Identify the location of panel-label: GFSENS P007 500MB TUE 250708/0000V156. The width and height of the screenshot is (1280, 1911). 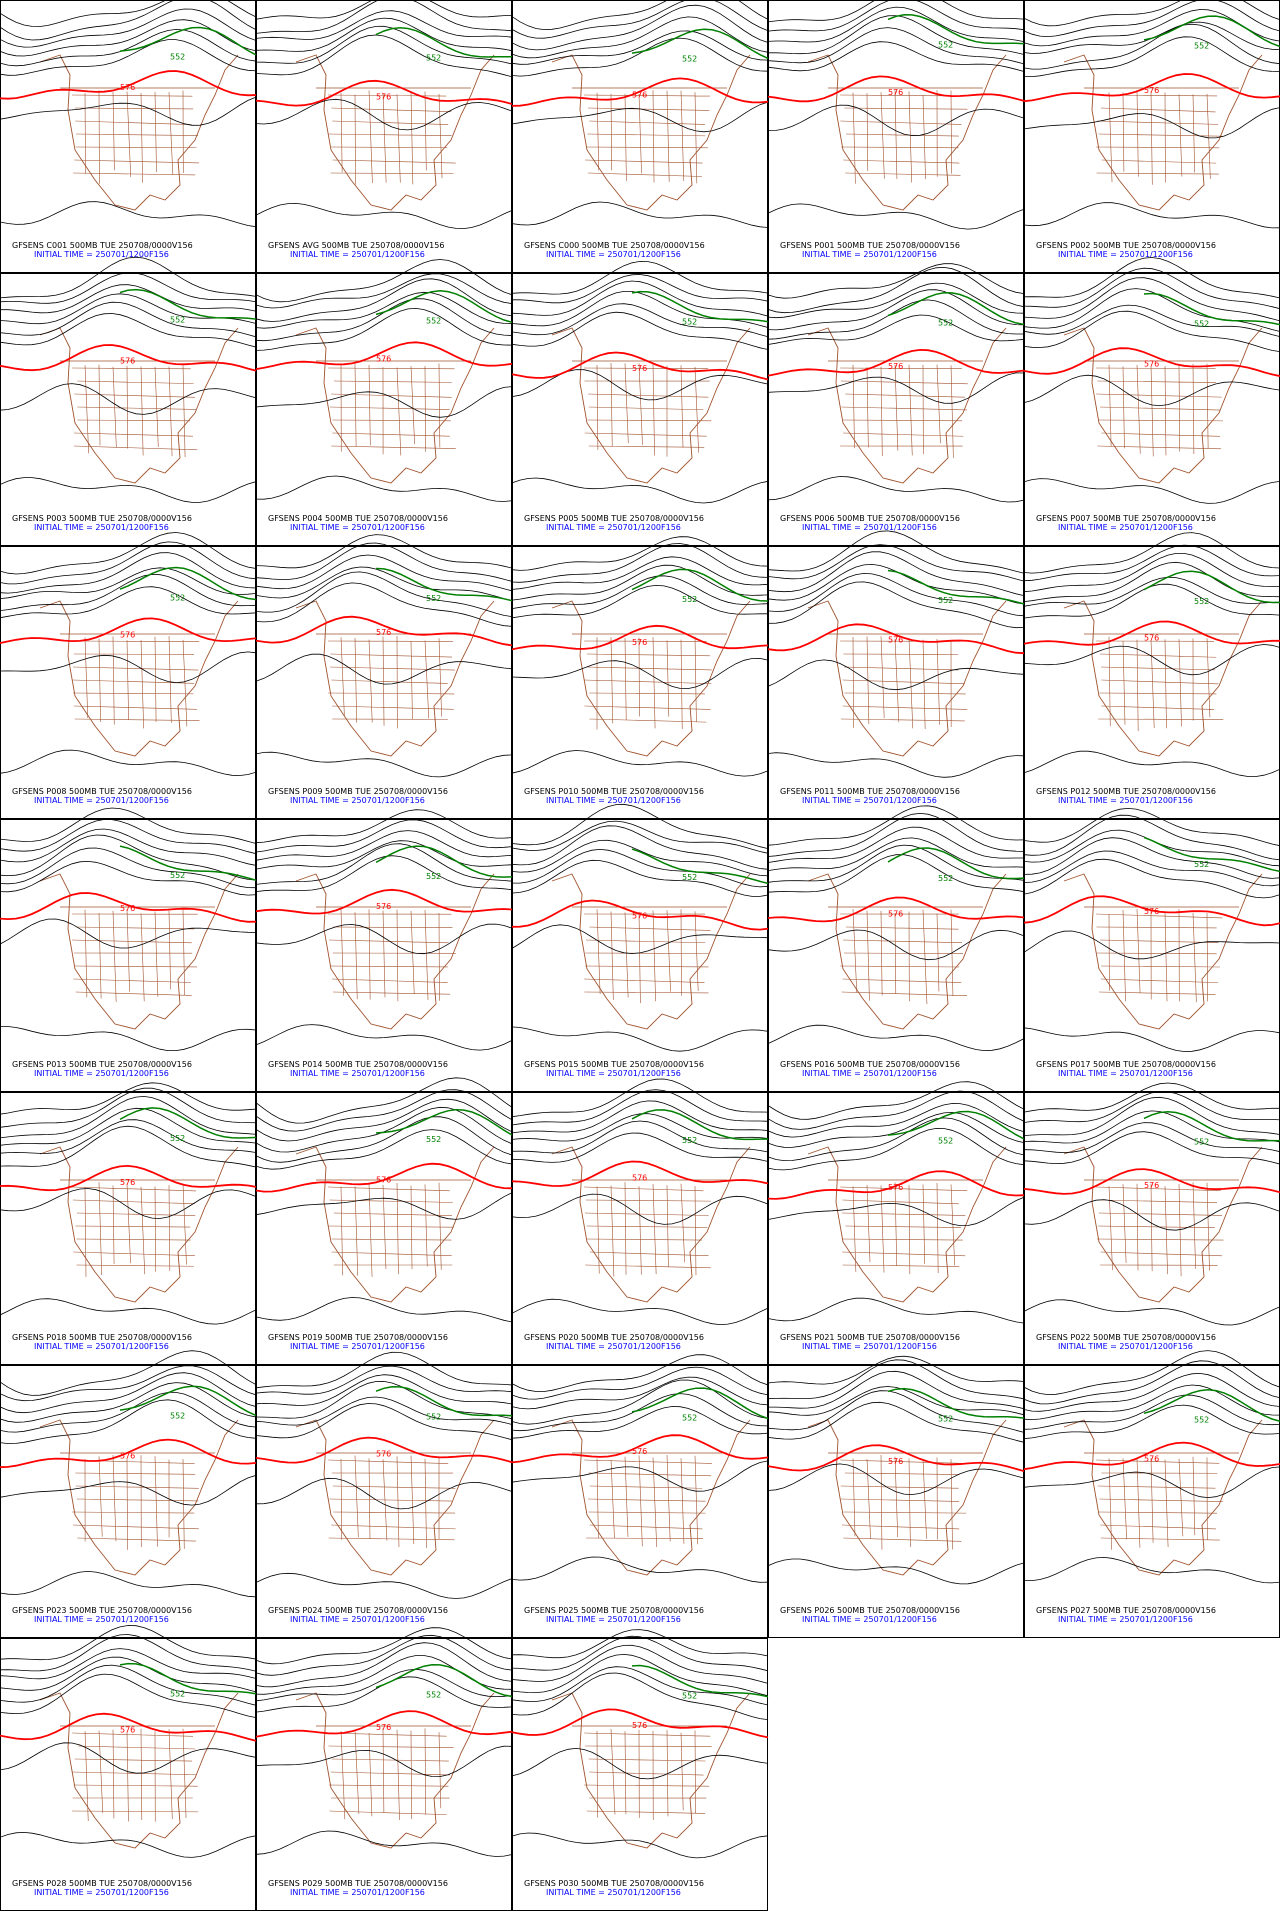
(1126, 518).